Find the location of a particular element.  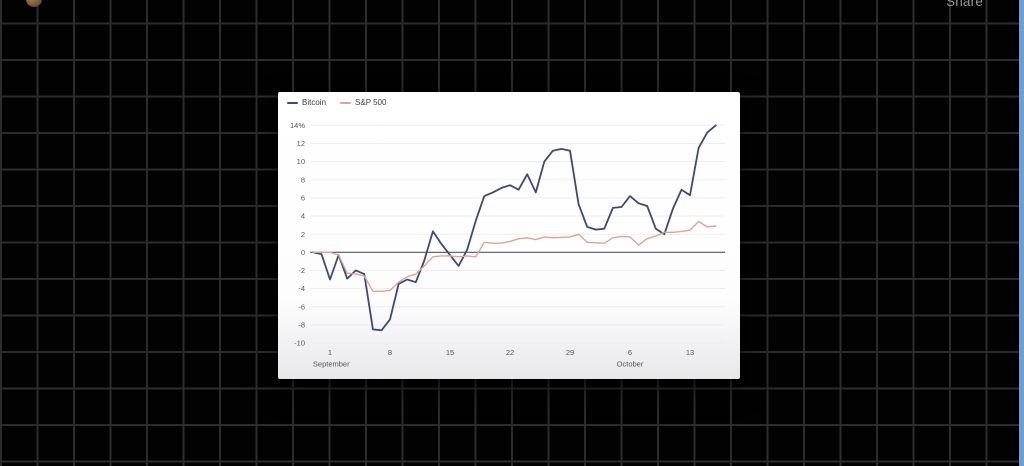

y-tick-label: 8 is located at coordinates (303, 179).